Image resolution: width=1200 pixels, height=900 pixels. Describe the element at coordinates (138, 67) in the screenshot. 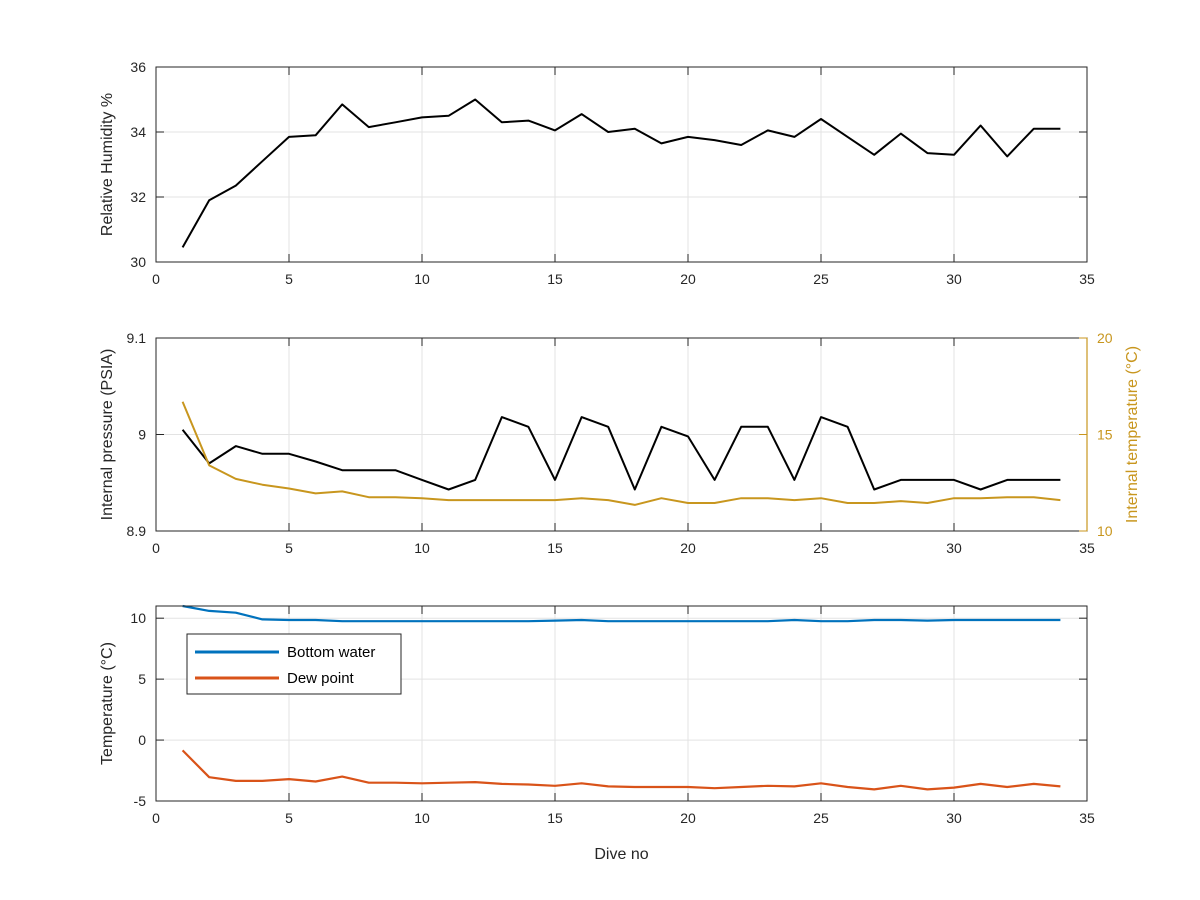

I see `y-tick-label: 36` at that location.